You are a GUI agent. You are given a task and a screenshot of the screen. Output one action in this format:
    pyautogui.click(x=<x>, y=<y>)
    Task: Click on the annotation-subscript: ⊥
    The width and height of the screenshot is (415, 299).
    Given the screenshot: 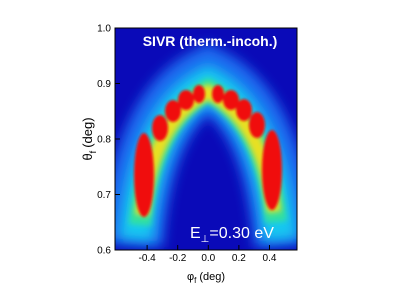 What is the action you would take?
    pyautogui.click(x=205, y=239)
    